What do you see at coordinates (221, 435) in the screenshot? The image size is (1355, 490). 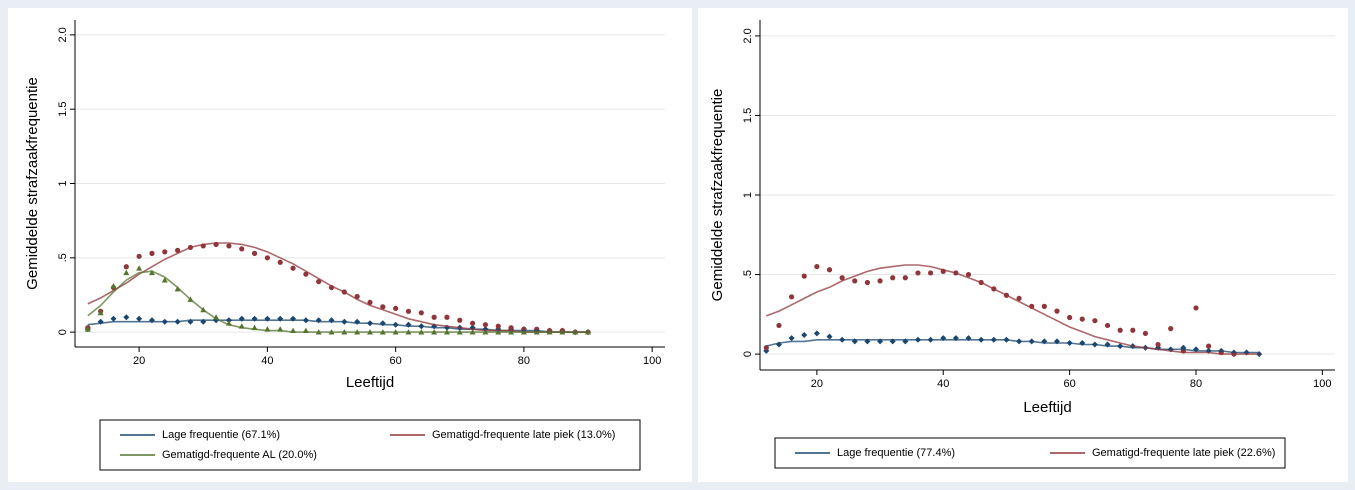 I see `legend-label: Lage frequentie (67.1%)` at bounding box center [221, 435].